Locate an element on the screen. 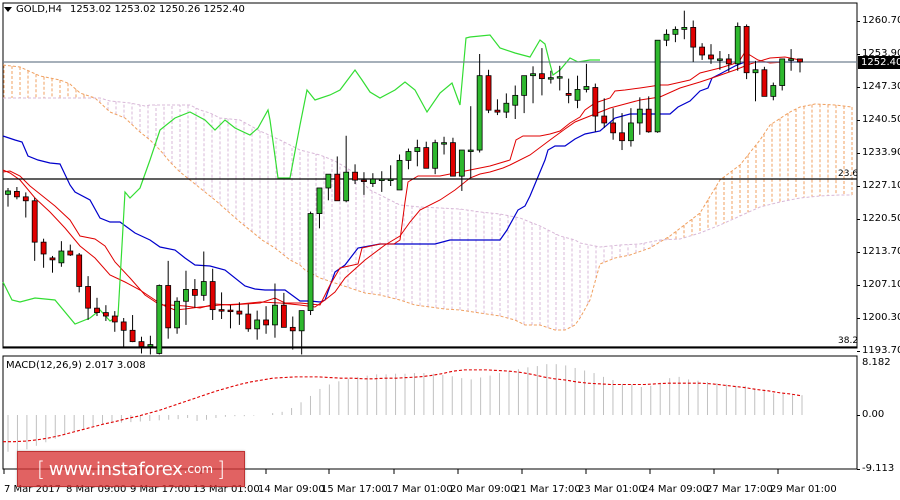 The height and width of the screenshot is (500, 900). watermark-instaforex: [ www.instaforex .com ] is located at coordinates (131, 469).